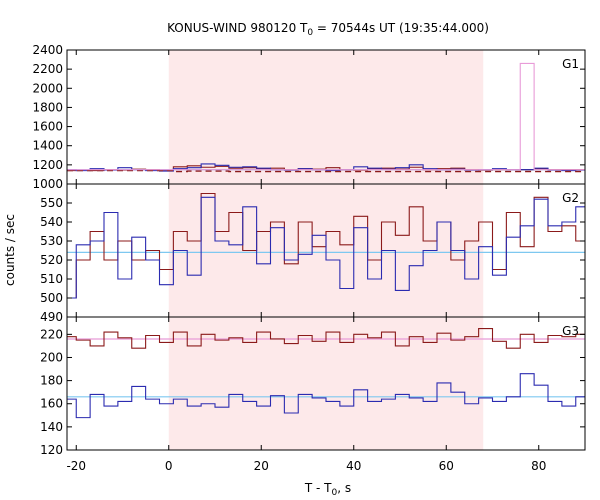 The height and width of the screenshot is (500, 600). What do you see at coordinates (169, 466) in the screenshot?
I see `x-tick-label: 0` at bounding box center [169, 466].